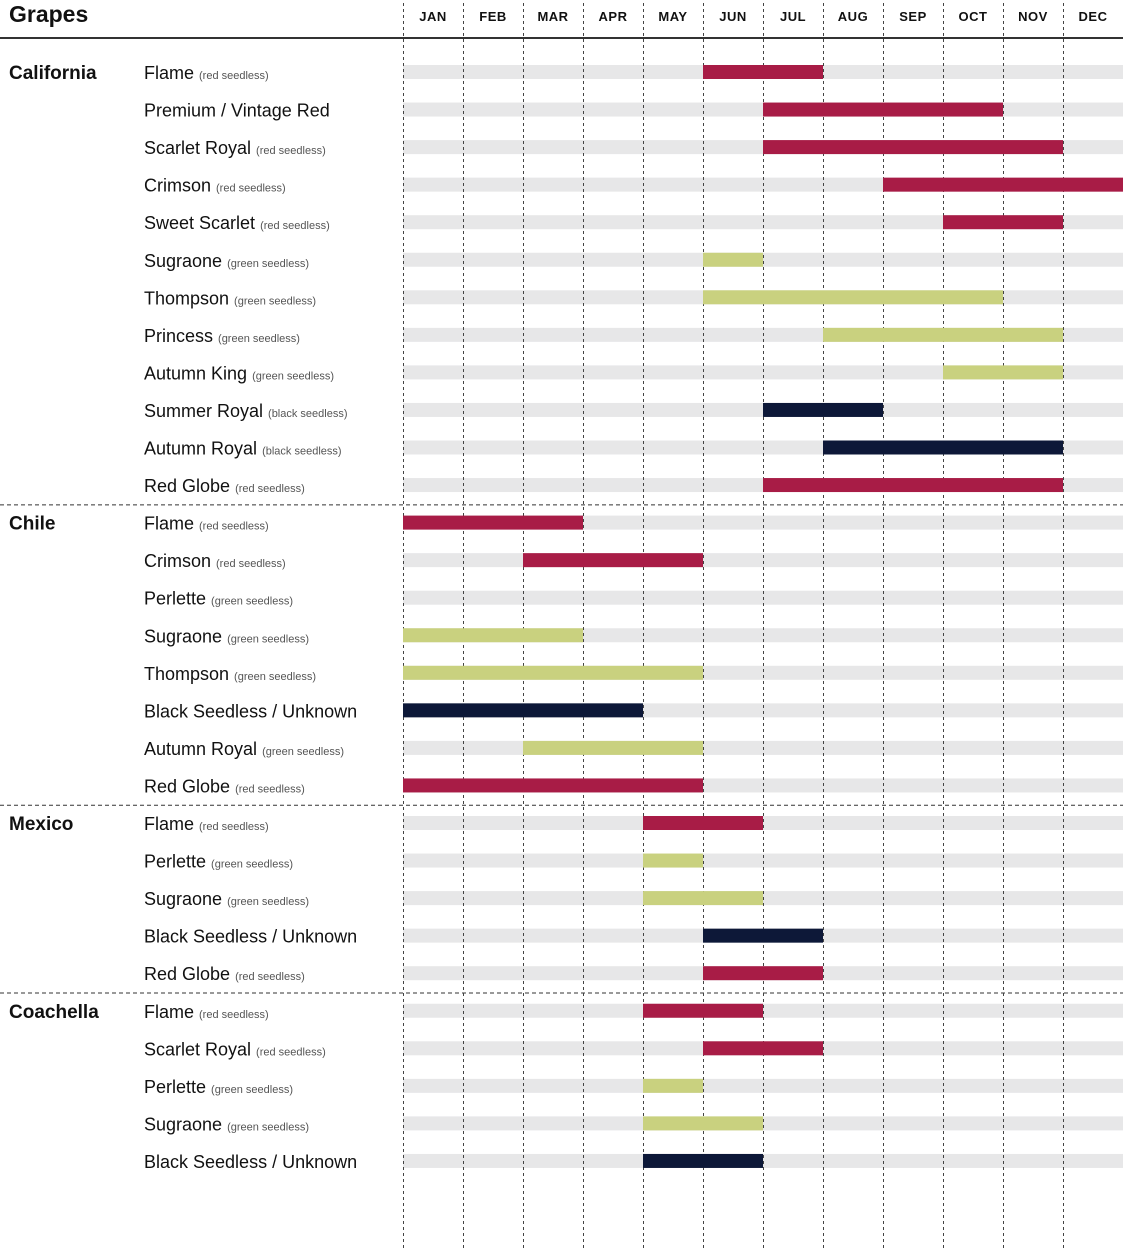 This screenshot has height=1251, width=1123. I want to click on variety-label: Autumn Royal (green seedless), so click(244, 749).